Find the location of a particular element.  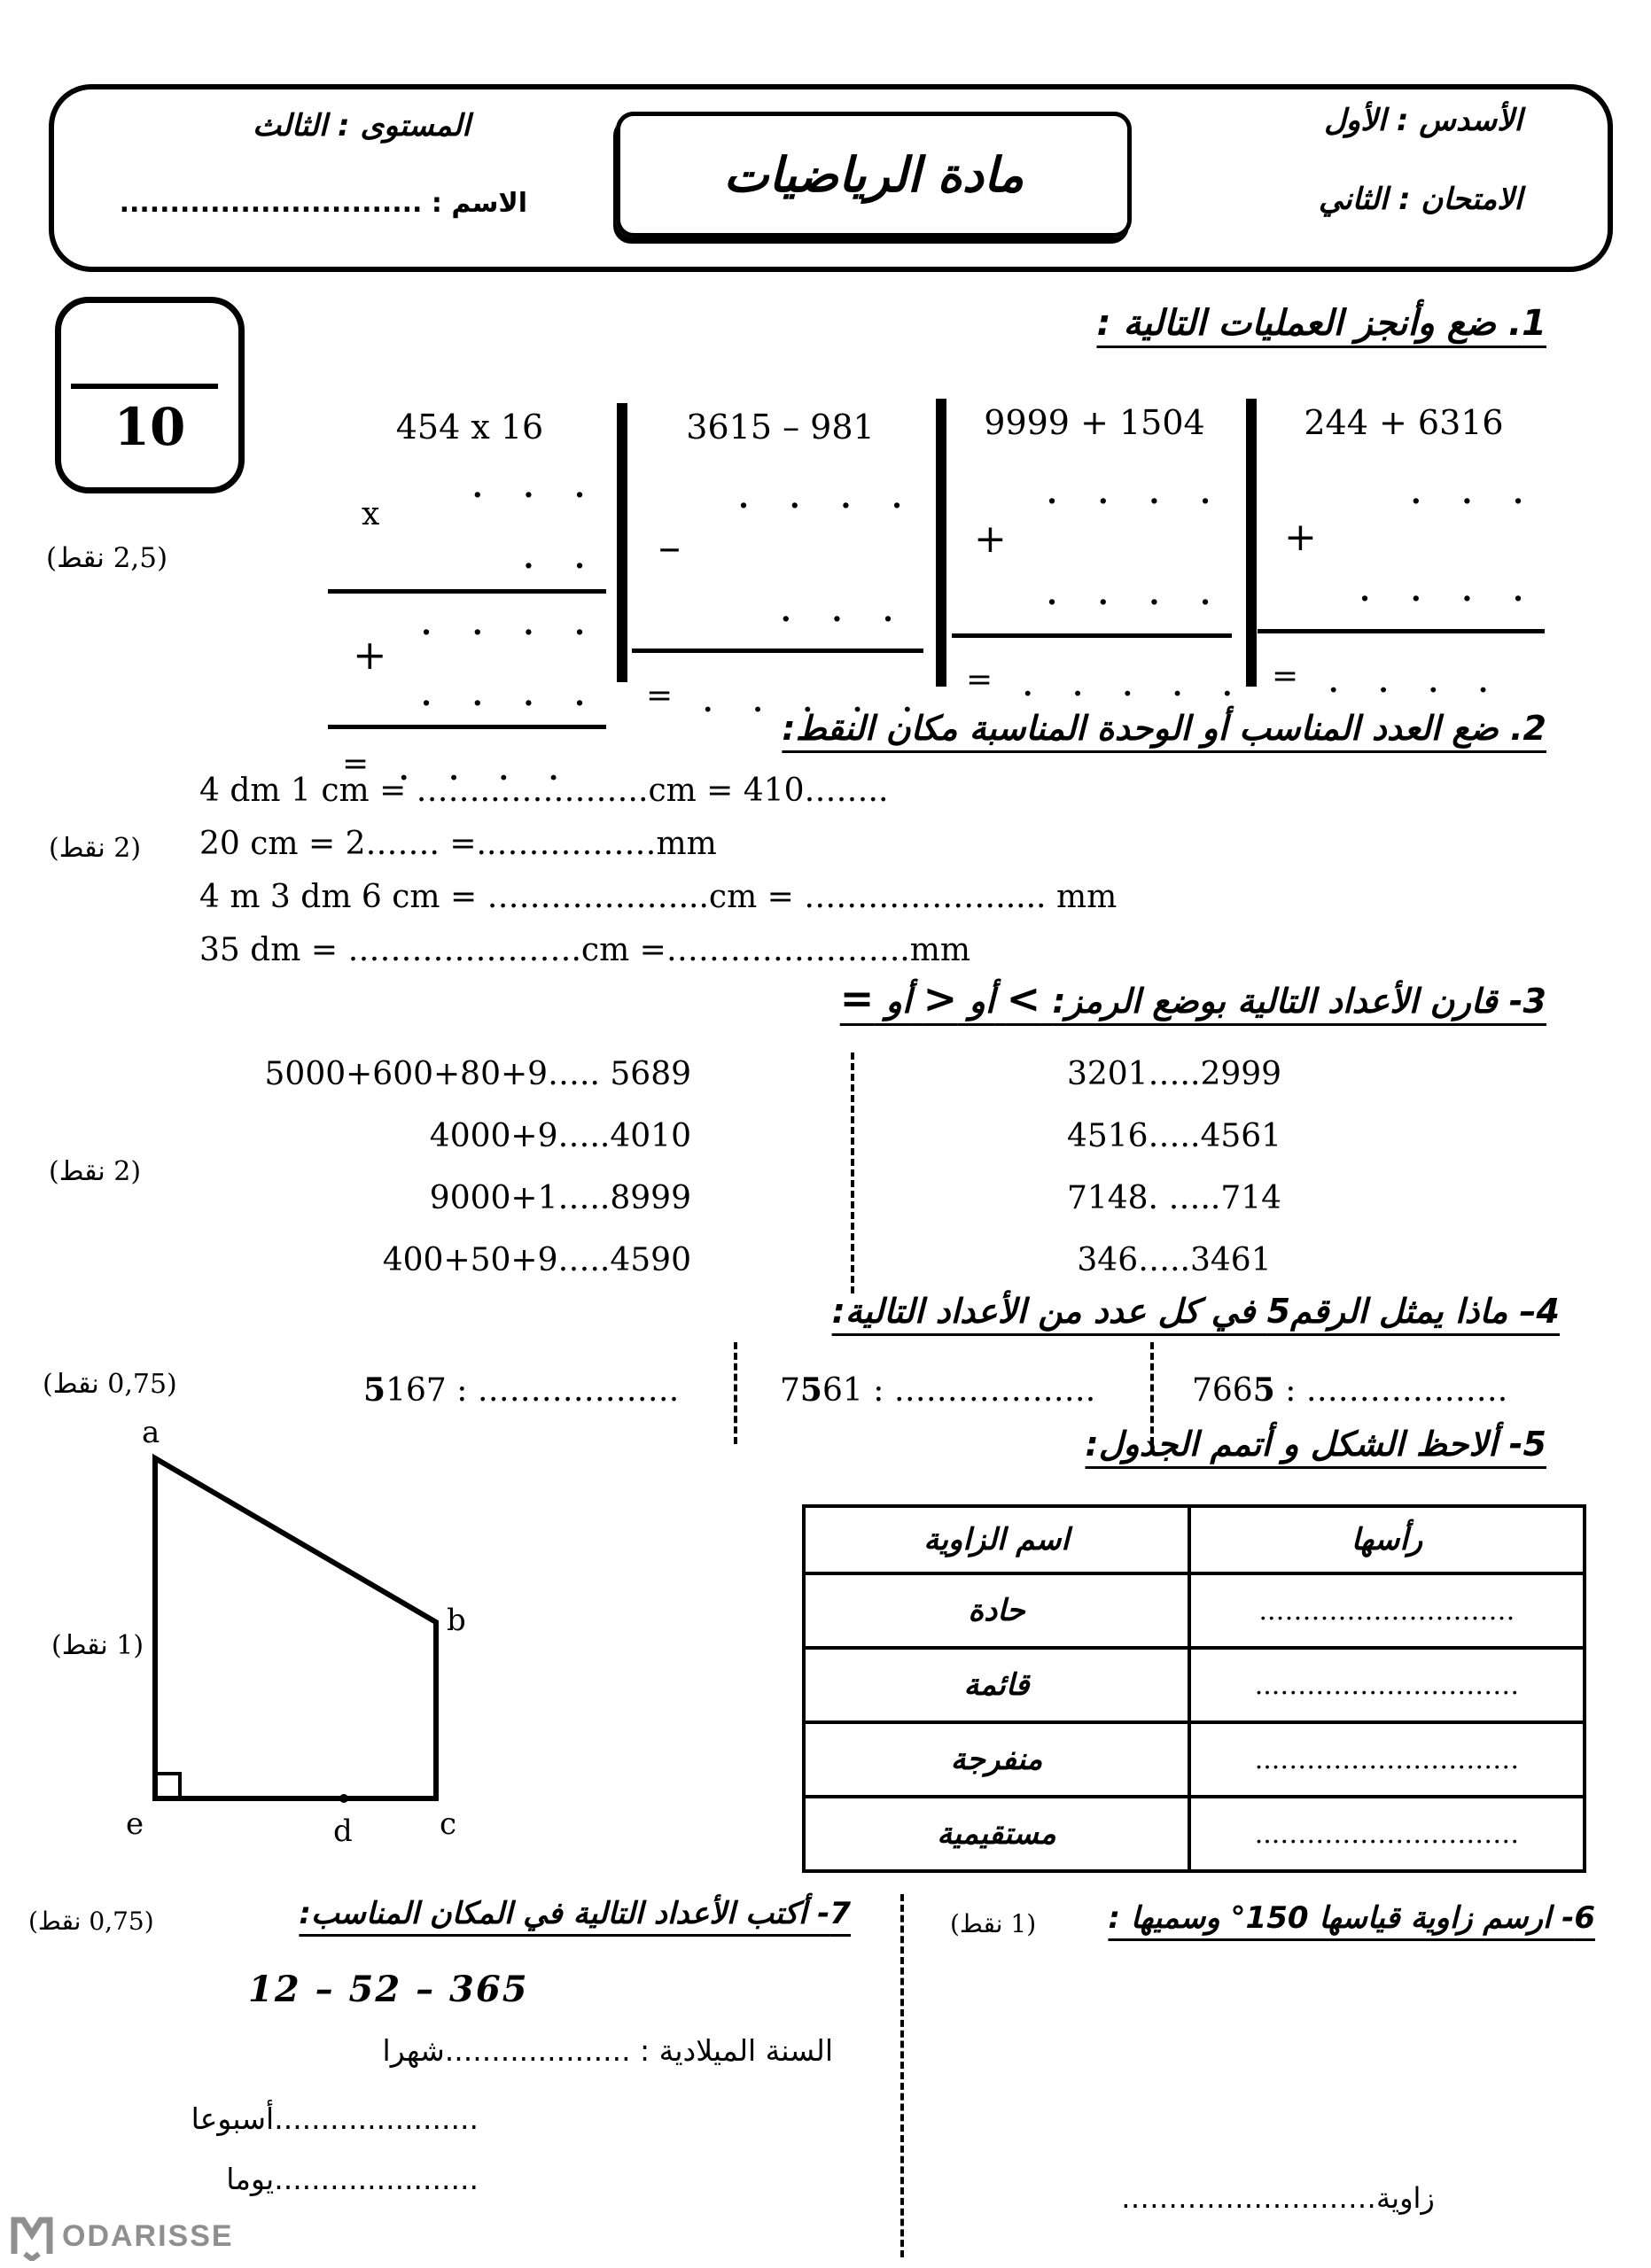

geometry-figure: a b c d e is located at coordinates (296, 1632).